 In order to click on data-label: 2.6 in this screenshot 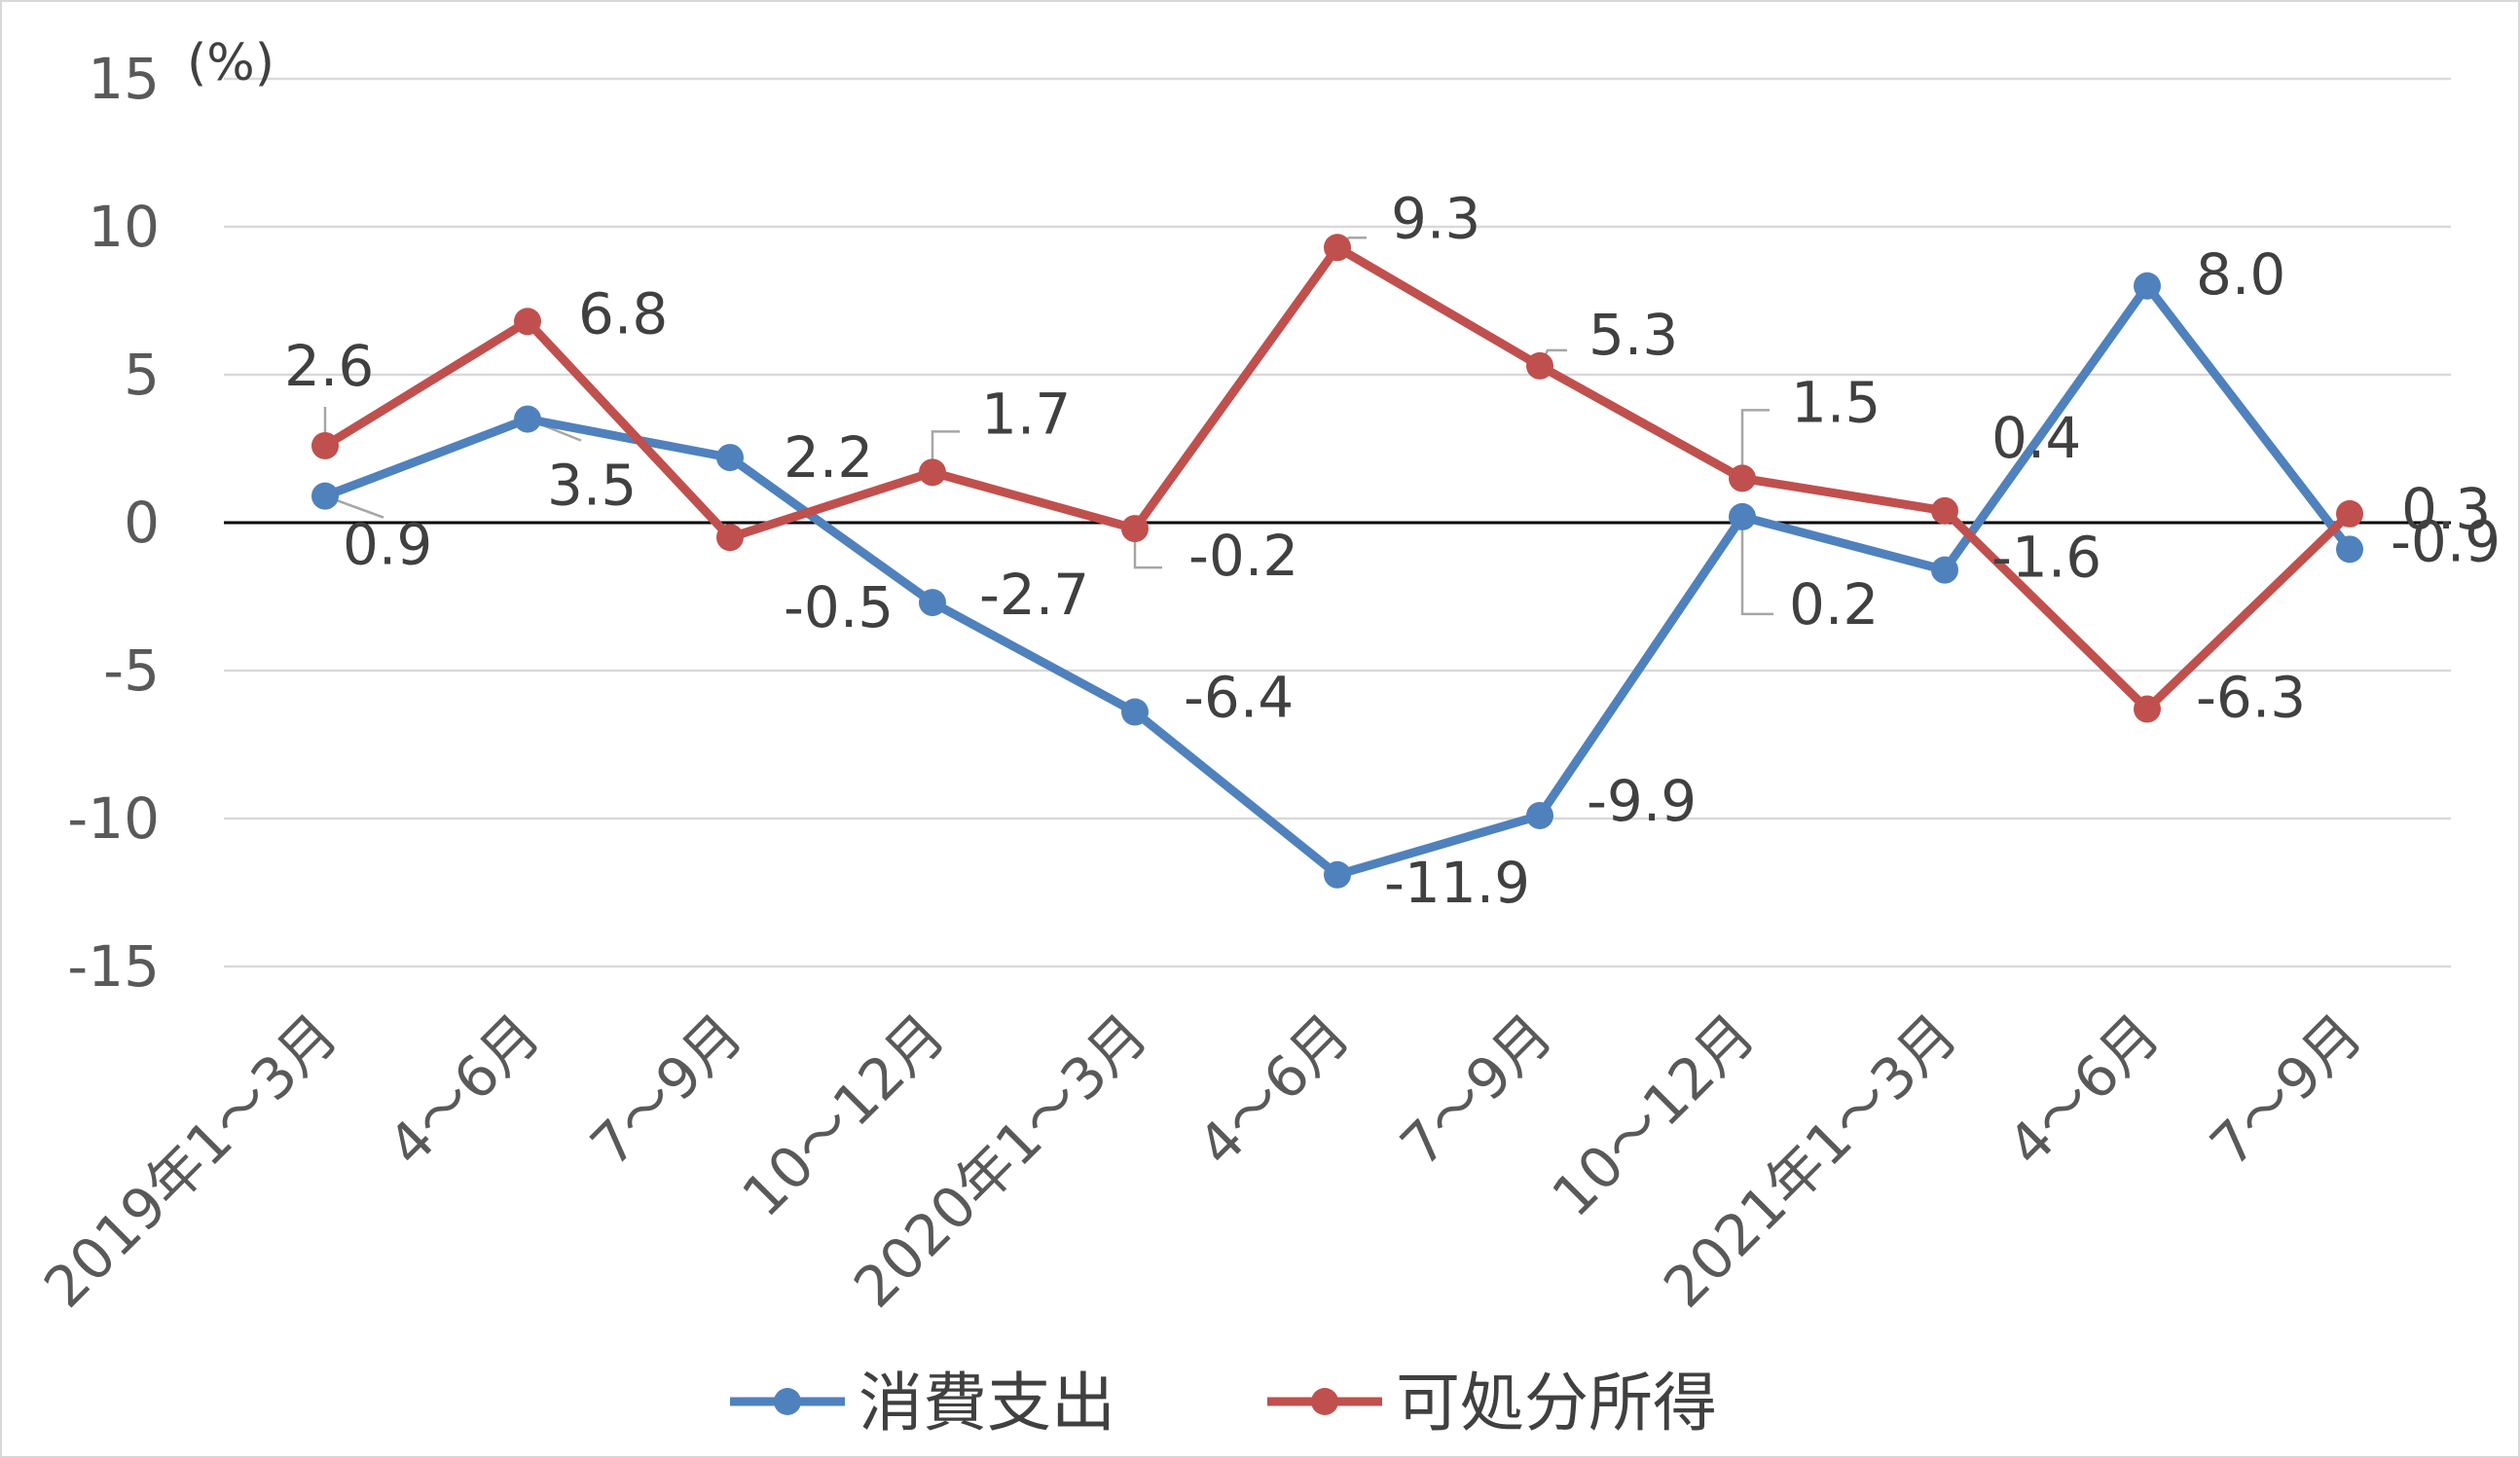, I will do `click(329, 366)`.